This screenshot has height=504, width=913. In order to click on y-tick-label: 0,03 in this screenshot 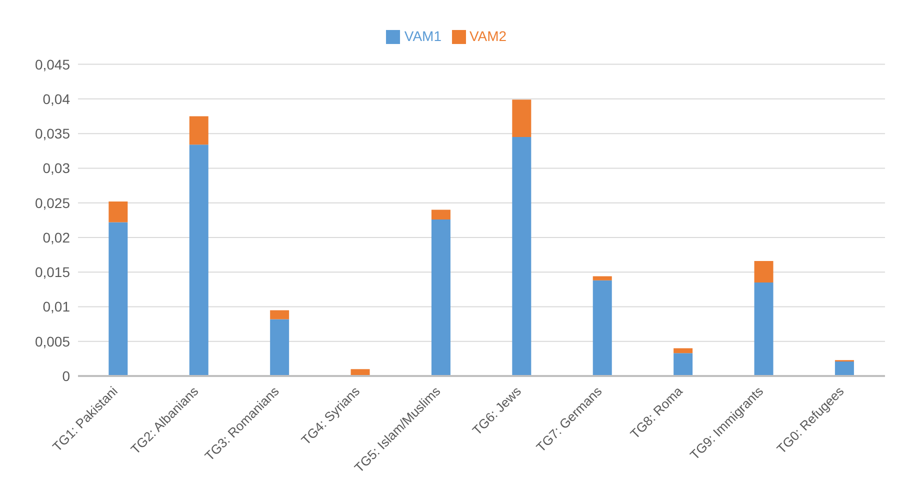, I will do `click(56, 168)`.